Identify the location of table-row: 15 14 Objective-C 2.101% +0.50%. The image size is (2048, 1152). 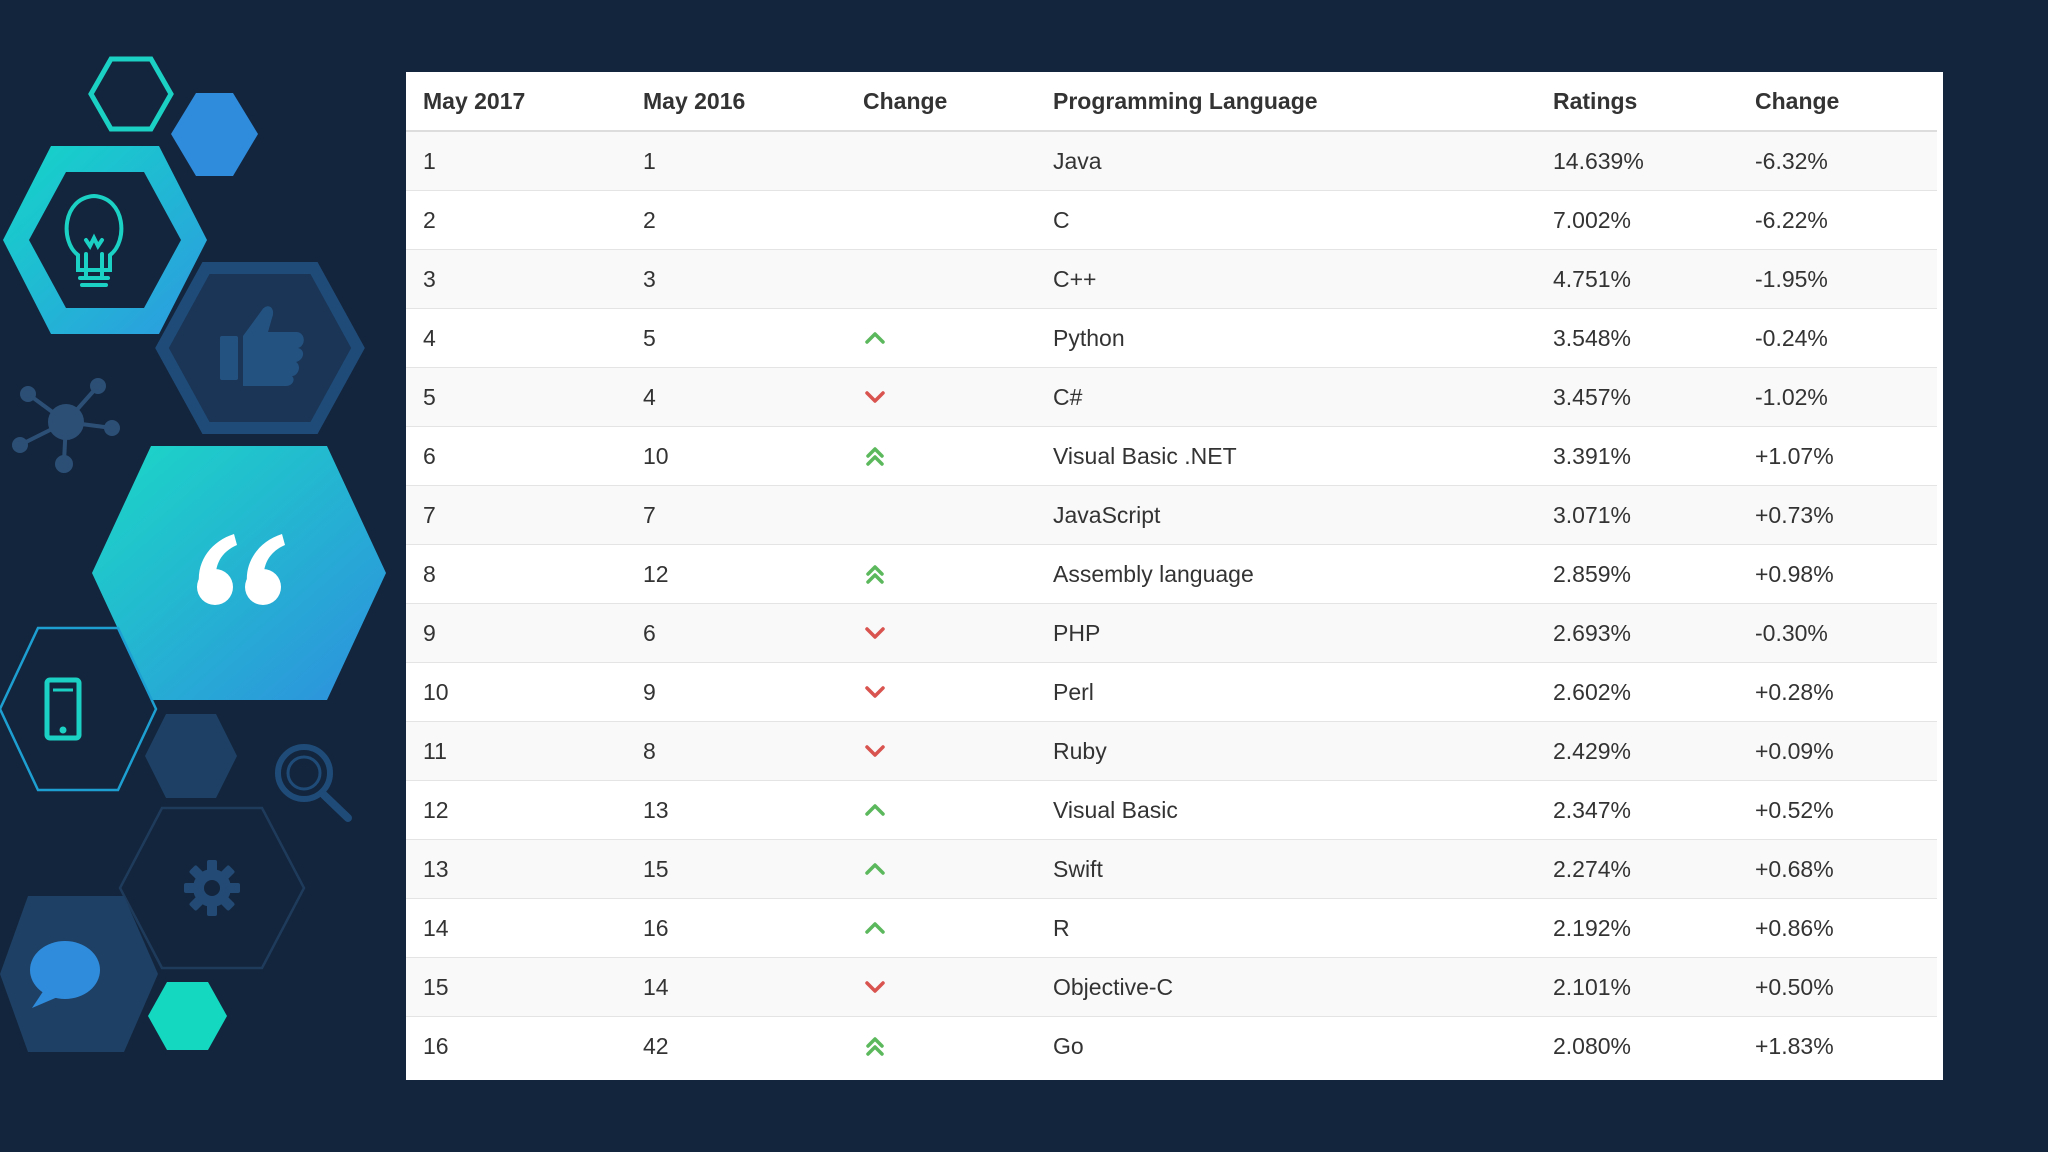
(1171, 987).